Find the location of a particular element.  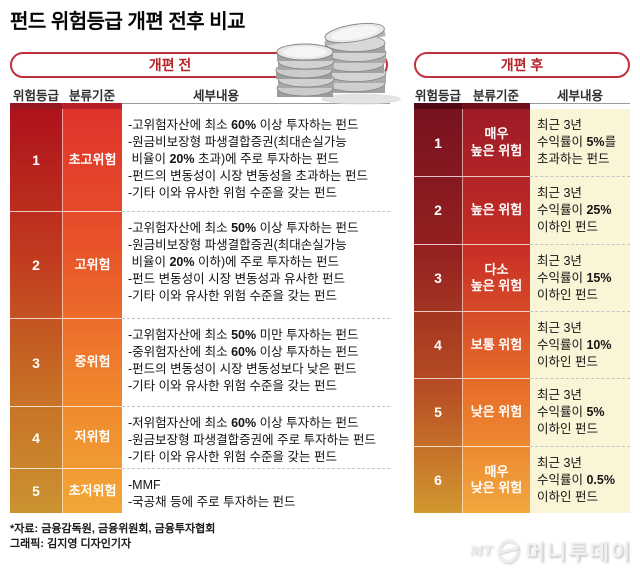

page-title: 펀드 위험등급 개편 전후 비교 is located at coordinates (128, 22).